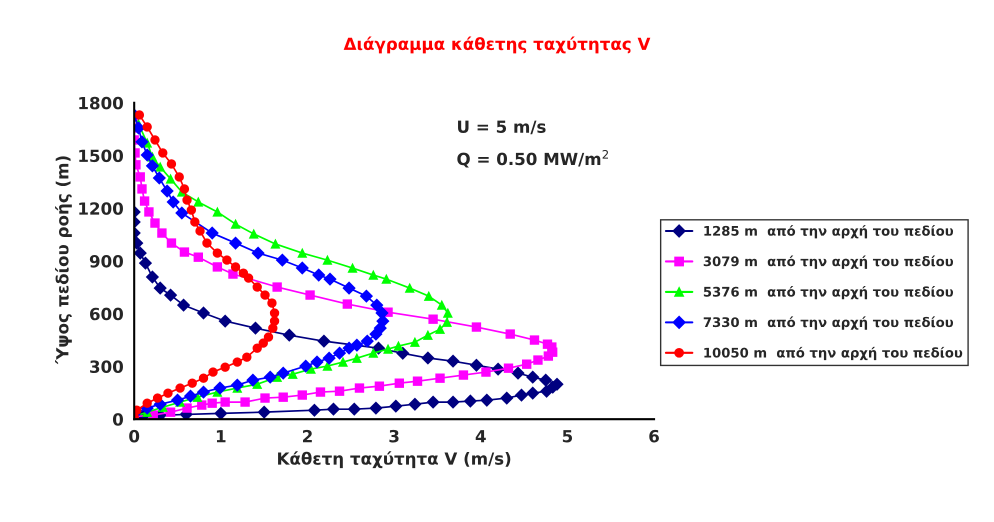 The height and width of the screenshot is (522, 994). Describe the element at coordinates (829, 262) in the screenshot. I see `legend-label: 3079 m από την αρχή του πεδίου` at that location.